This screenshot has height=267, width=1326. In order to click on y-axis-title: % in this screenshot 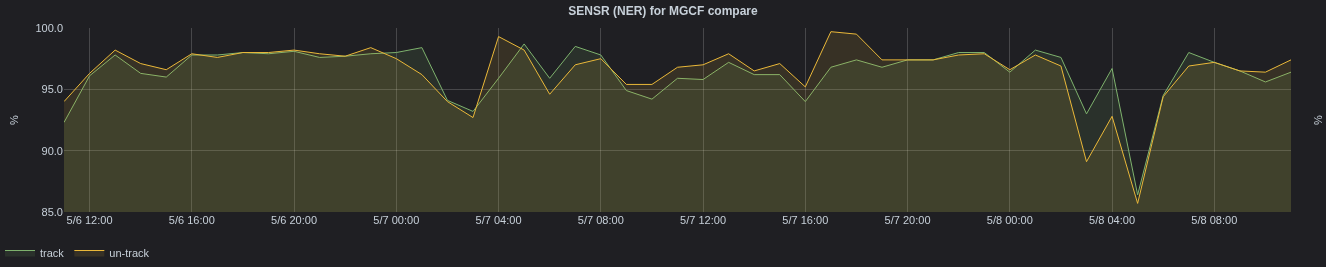, I will do `click(1317, 119)`.